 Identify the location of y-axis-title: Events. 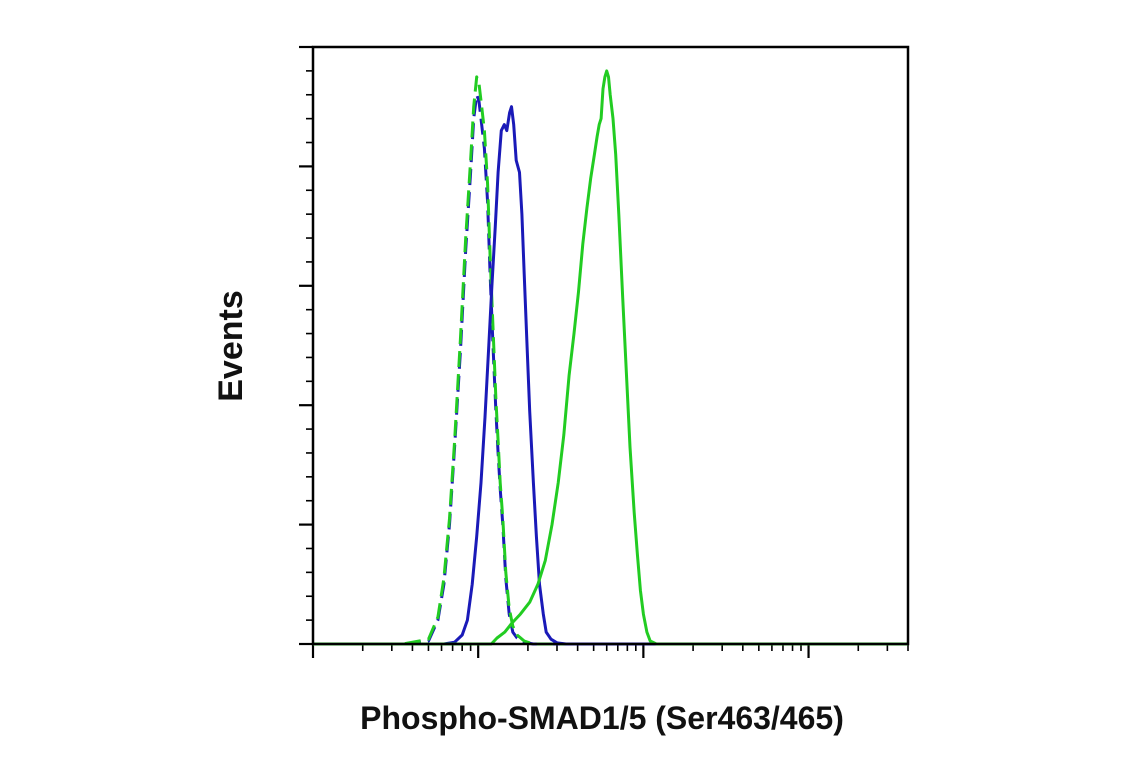
(231, 346).